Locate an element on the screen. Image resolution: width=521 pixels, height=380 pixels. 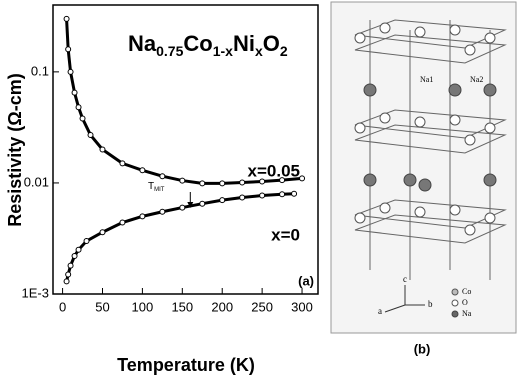
formula-part: Na is located at coordinates (142, 43).